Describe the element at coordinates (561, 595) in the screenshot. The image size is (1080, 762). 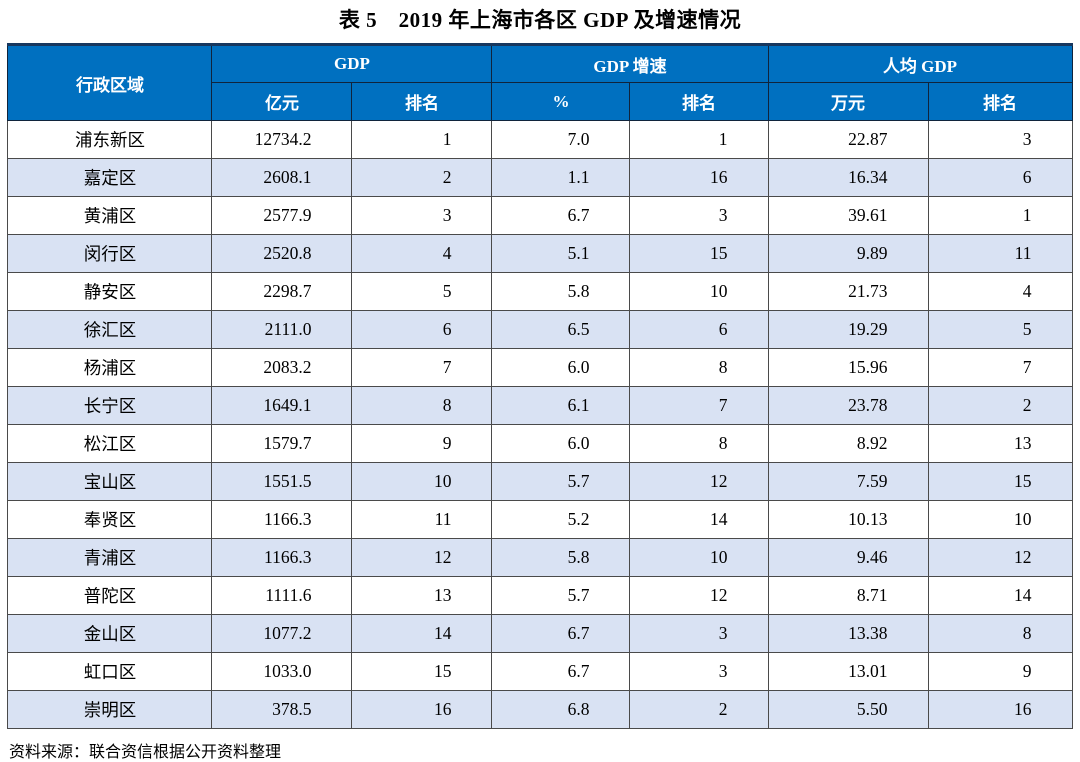
I see `growth-value-cell: 5.7` at that location.